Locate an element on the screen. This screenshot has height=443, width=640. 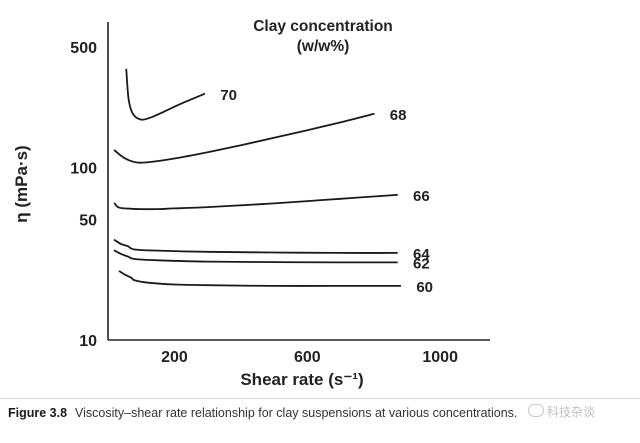
x-tick-label: 1000 is located at coordinates (440, 357).